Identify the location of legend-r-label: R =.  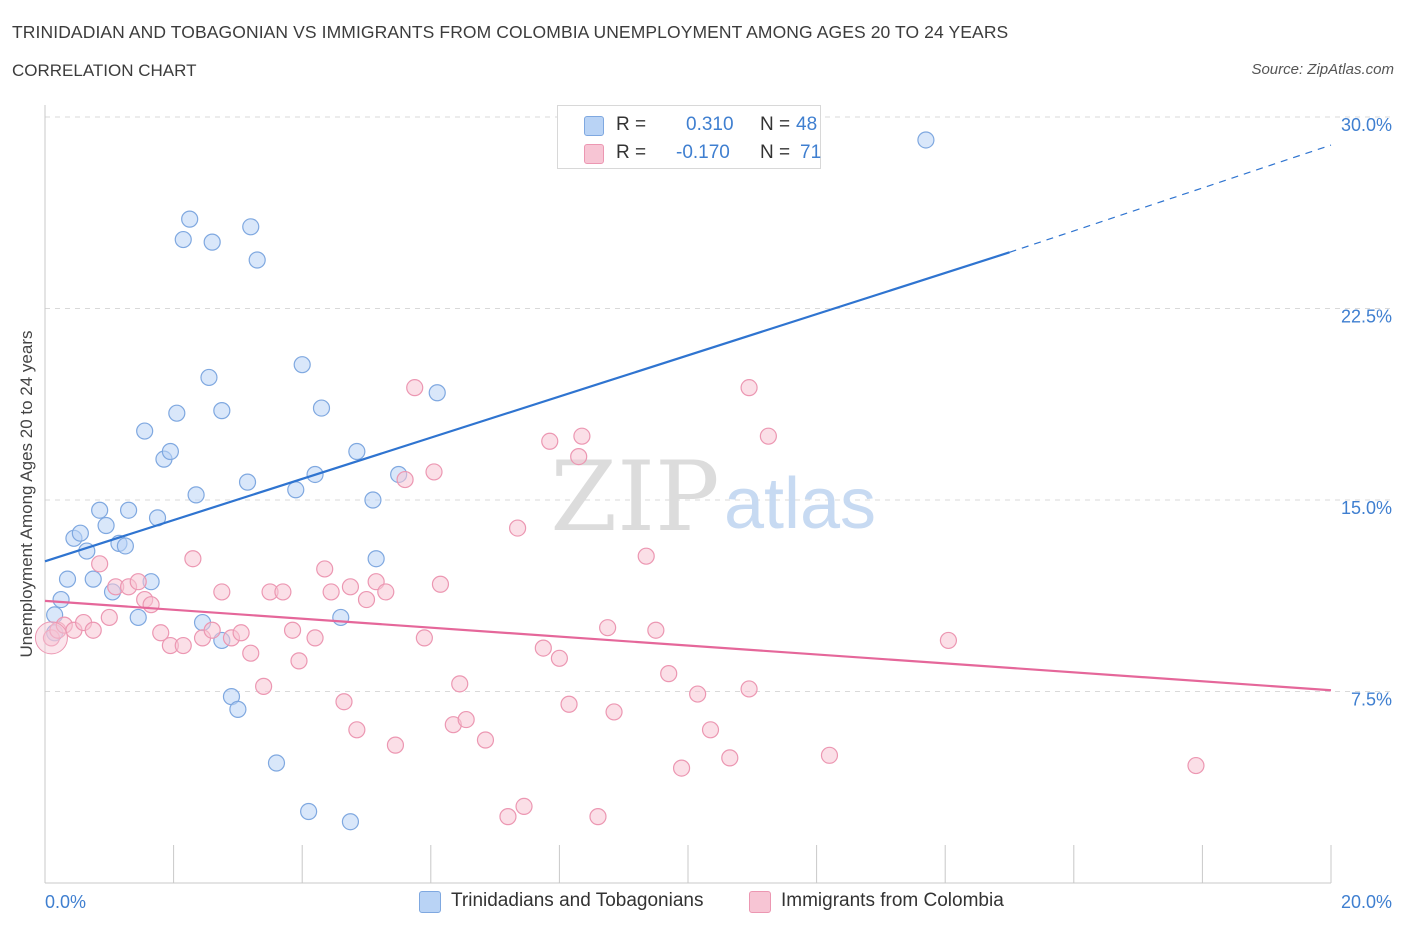
(631, 152).